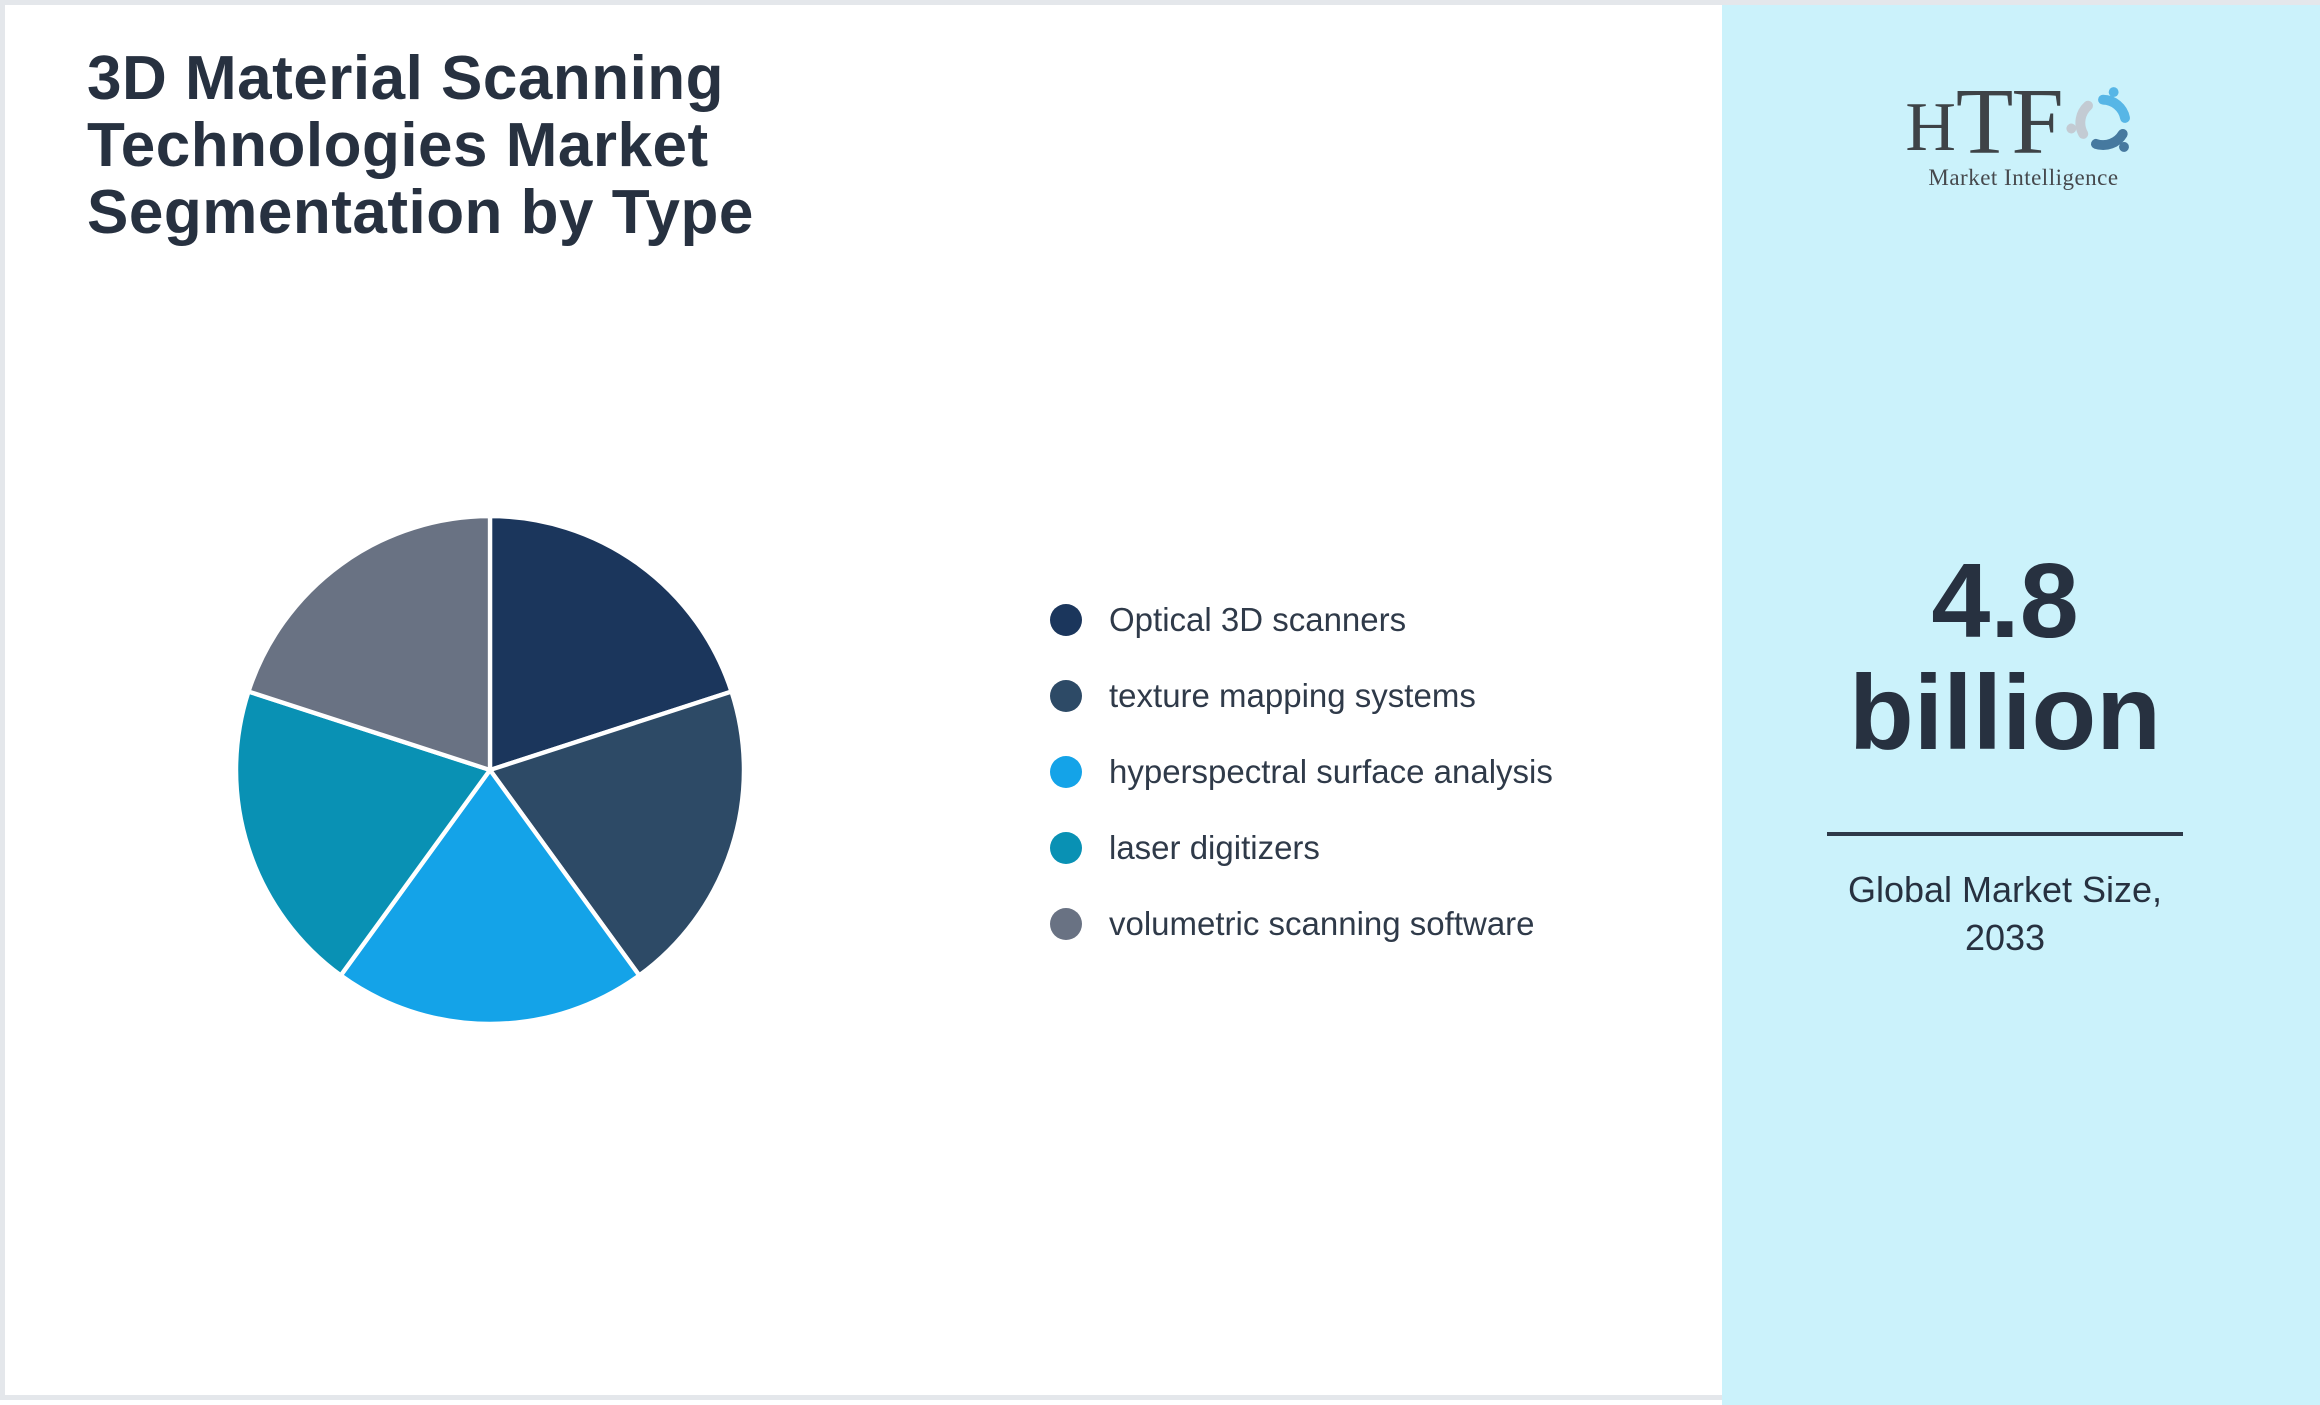 This screenshot has height=1405, width=2320. What do you see at coordinates (1322, 923) in the screenshot?
I see `legend-item-label: volumetric scanning software` at bounding box center [1322, 923].